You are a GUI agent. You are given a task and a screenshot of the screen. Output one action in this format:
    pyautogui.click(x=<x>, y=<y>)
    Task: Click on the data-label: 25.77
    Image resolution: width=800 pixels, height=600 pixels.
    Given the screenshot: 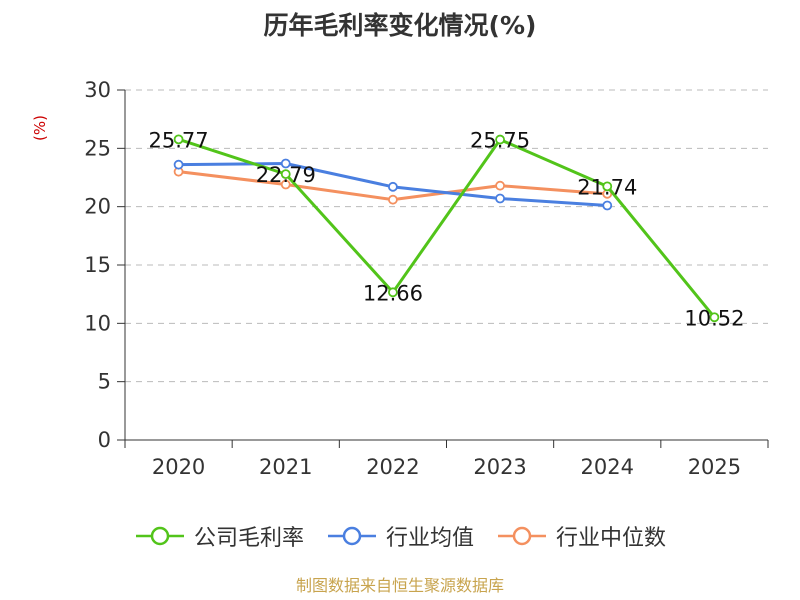 What is the action you would take?
    pyautogui.click(x=179, y=140)
    